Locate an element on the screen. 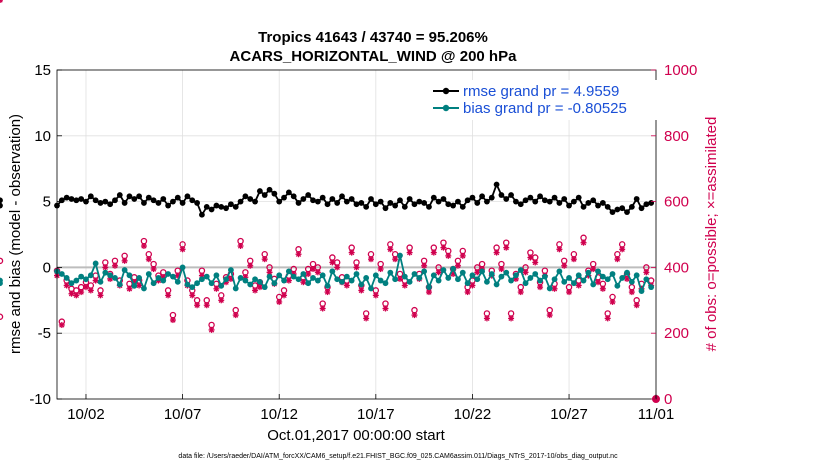  y-right-axis-label: # of obs: o=possible; ×=assimilated is located at coordinates (711, 234).